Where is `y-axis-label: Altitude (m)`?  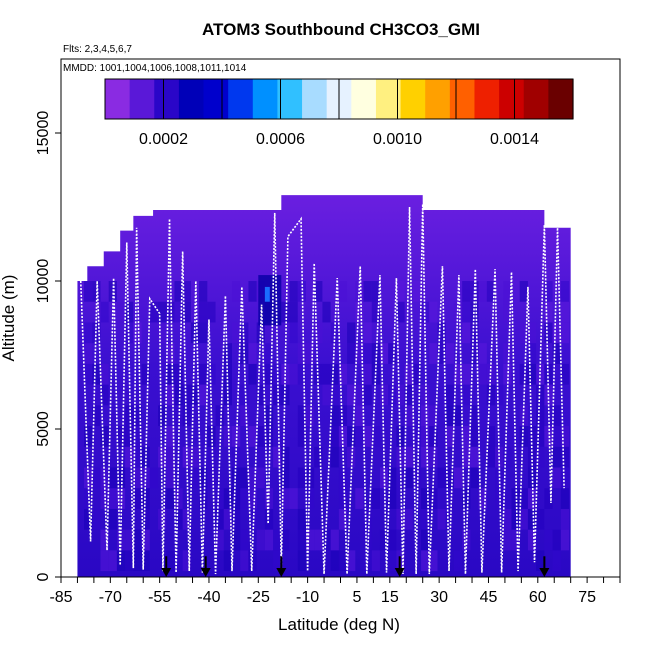
y-axis-label: Altitude (m) is located at coordinates (9, 318).